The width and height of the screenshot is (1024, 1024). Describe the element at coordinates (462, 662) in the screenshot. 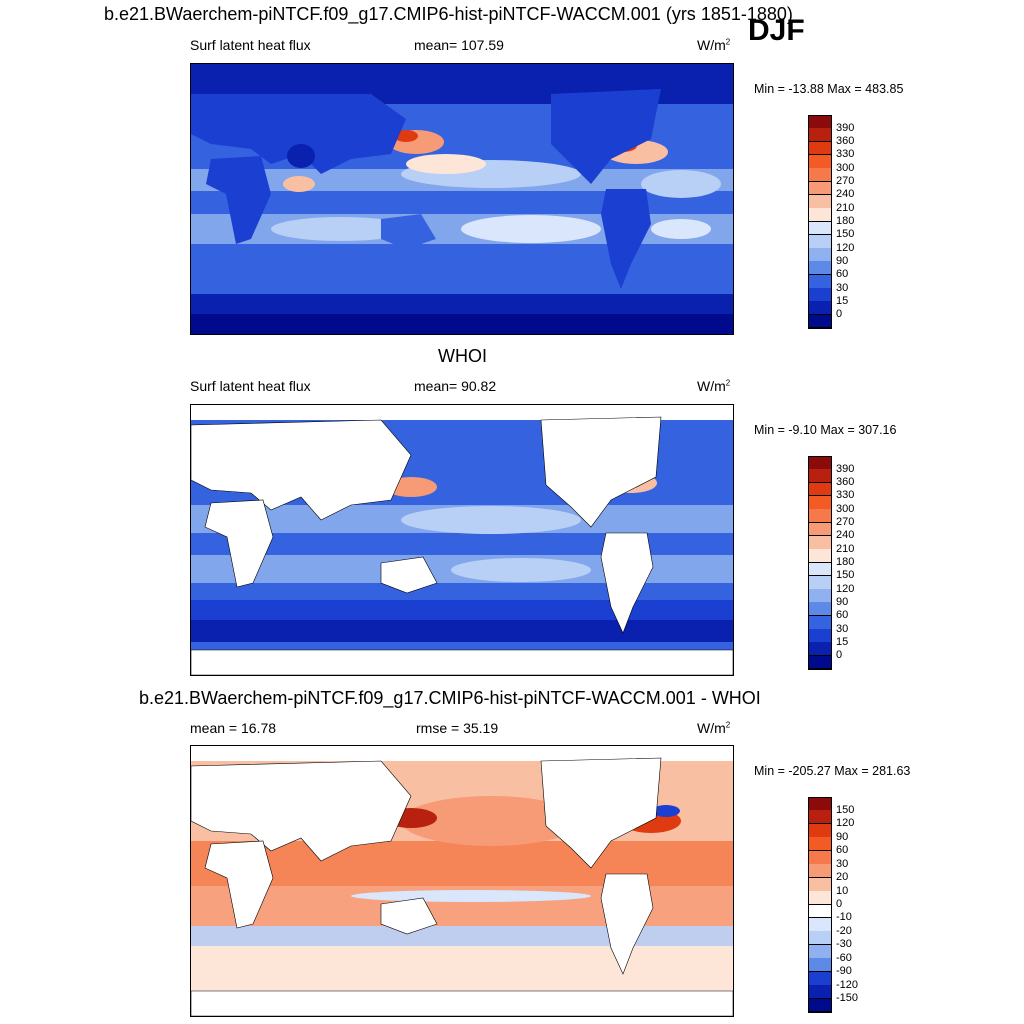

I see `panel2-antarctica` at that location.